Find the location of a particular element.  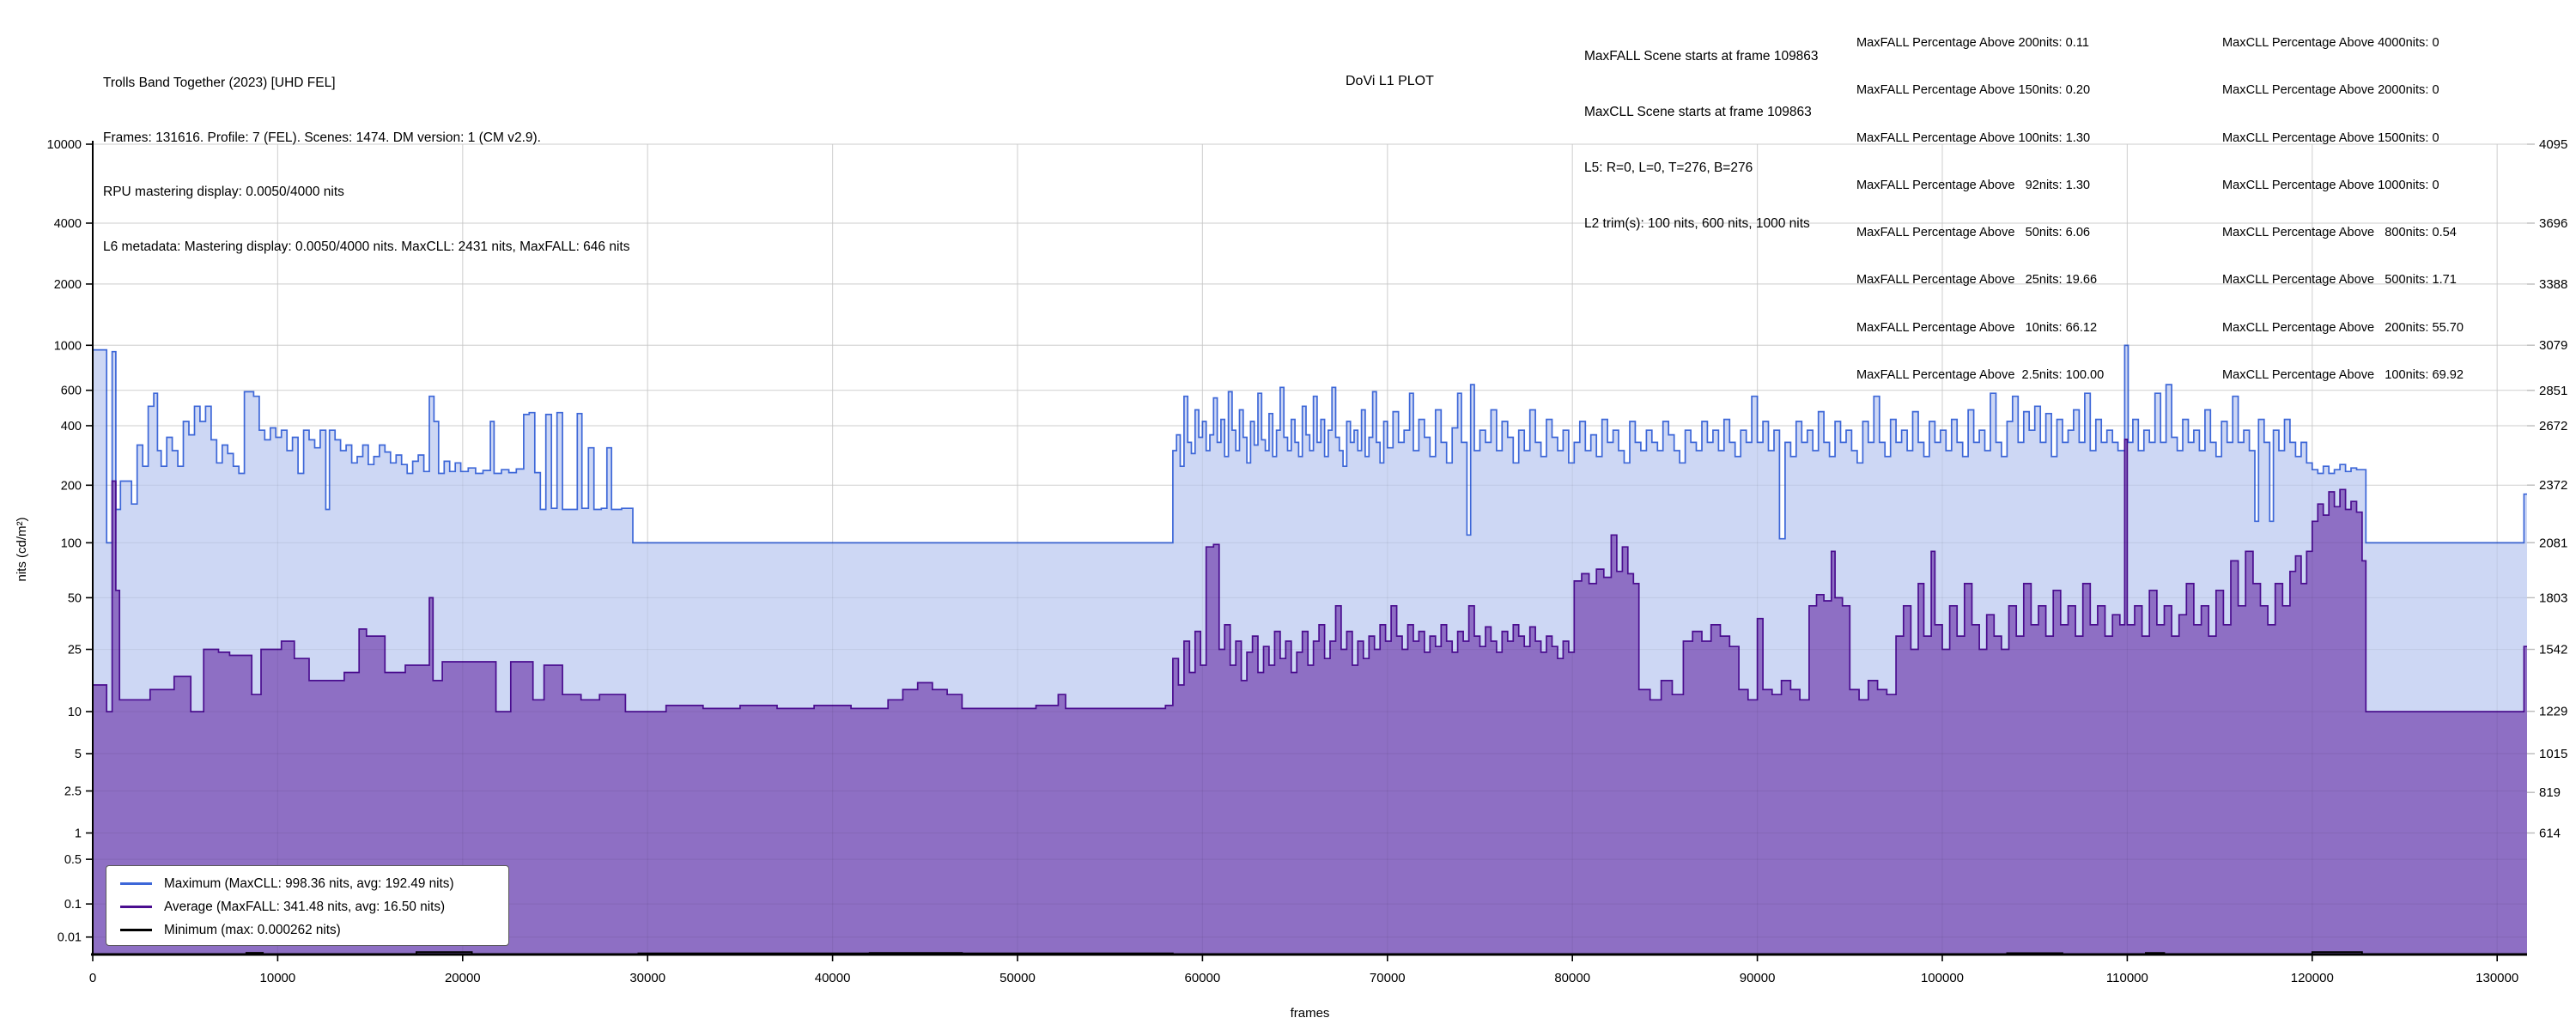

maxcll-pct-line: MaxCLL Percentage Above 800nits: 0.54 is located at coordinates (2339, 233).